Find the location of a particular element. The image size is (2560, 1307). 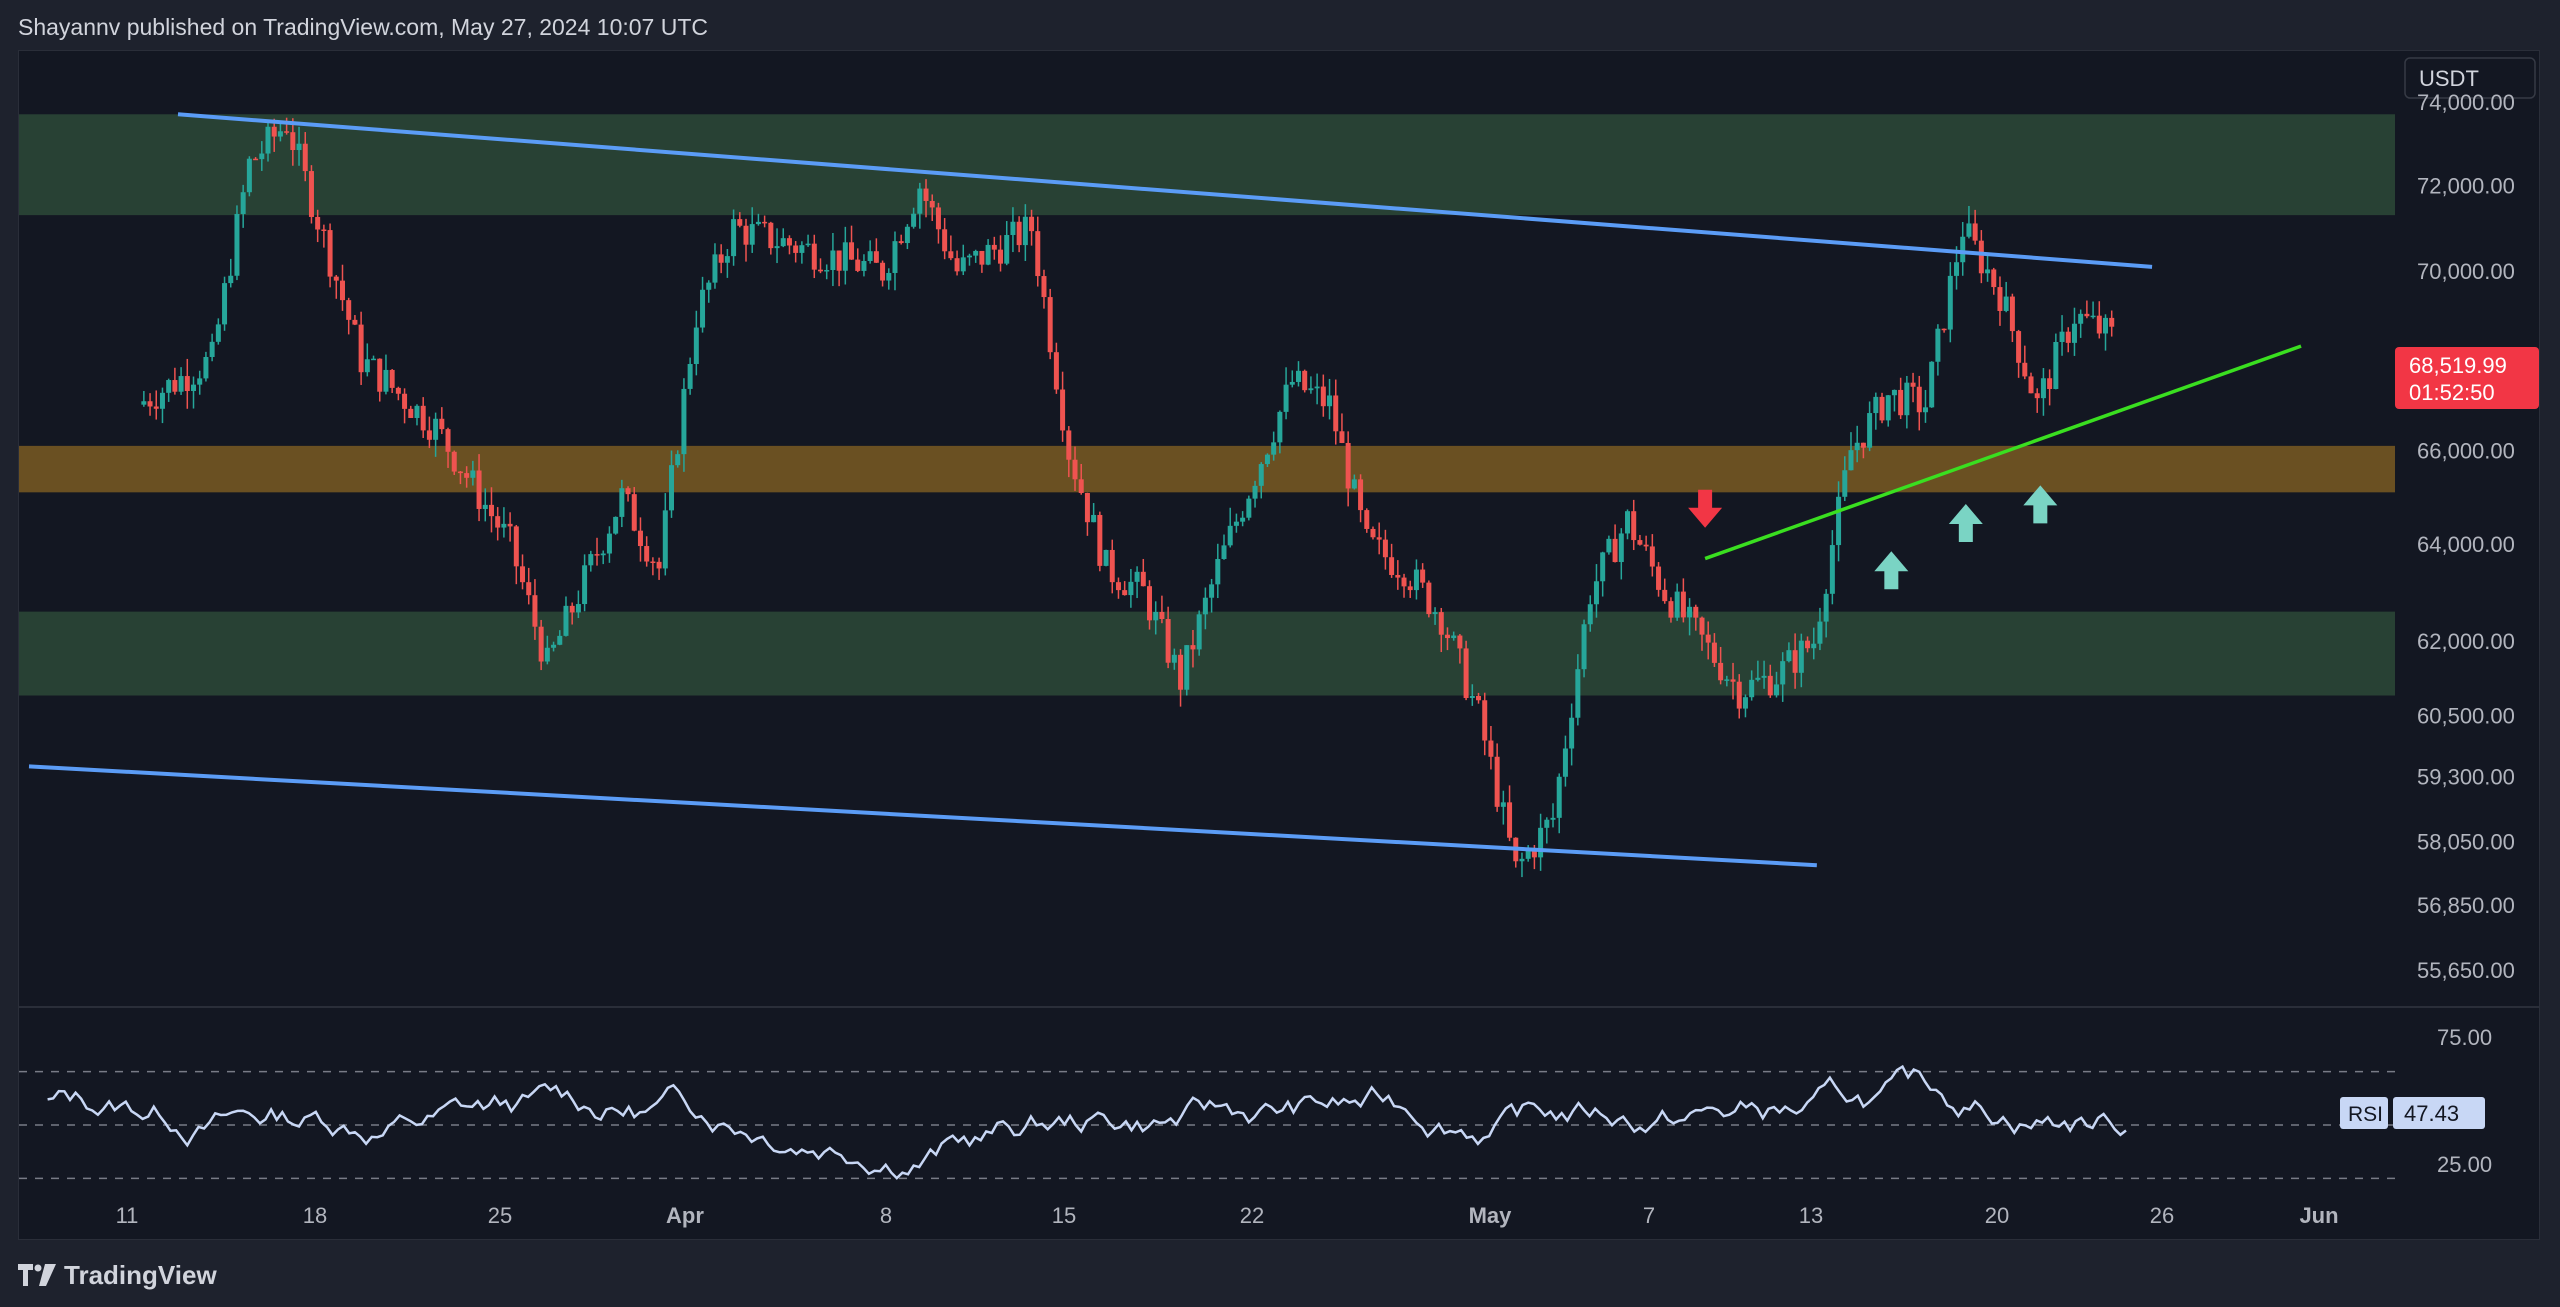

footer-brand: TradingView is located at coordinates (117, 1275).